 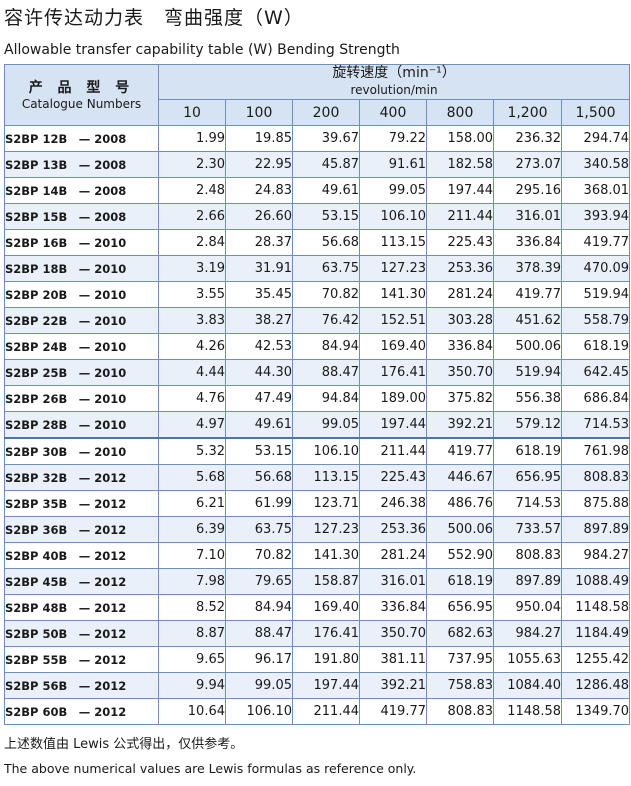 I want to click on power-value-cell: 486.76, so click(x=460, y=503).